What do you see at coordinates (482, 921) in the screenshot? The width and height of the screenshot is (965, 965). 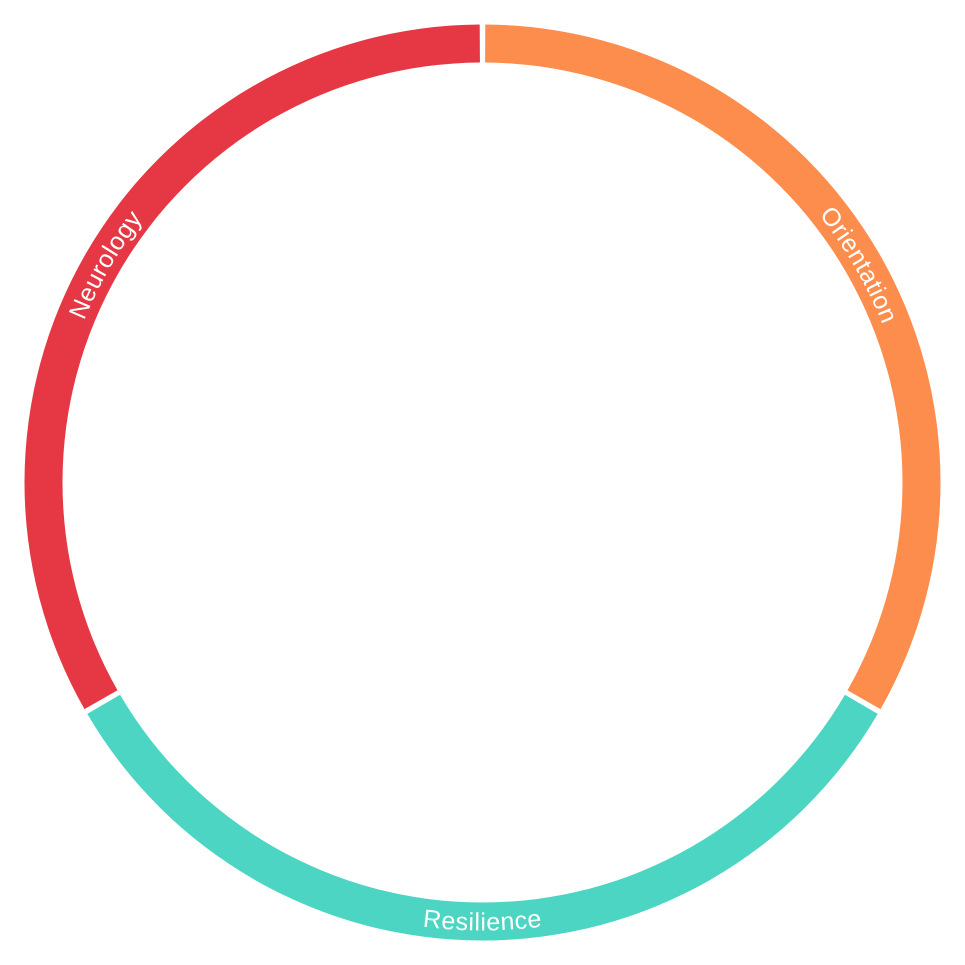 I see `label-resilience: Resilience` at bounding box center [482, 921].